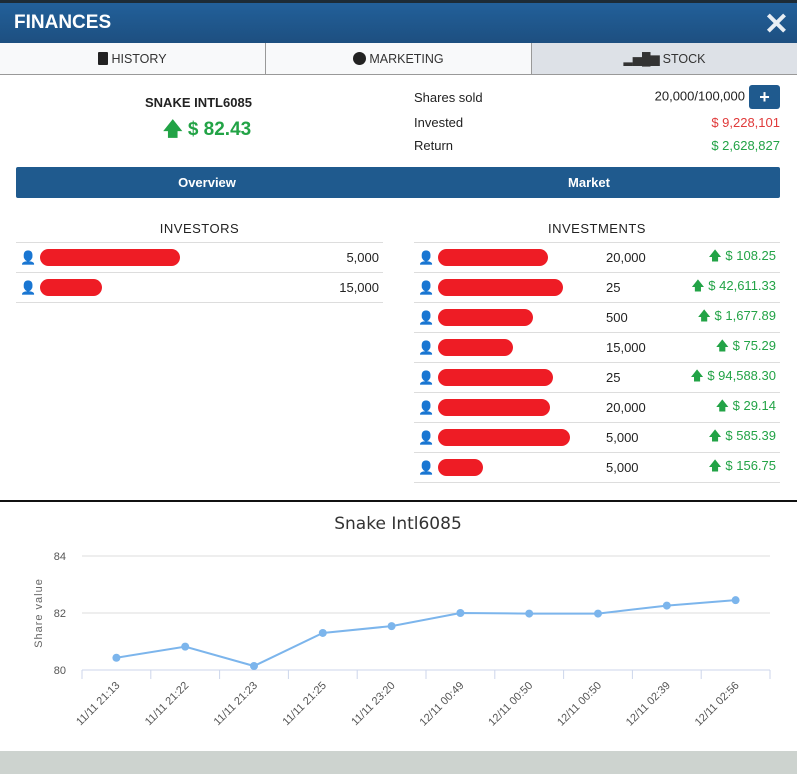 This screenshot has width=797, height=774. What do you see at coordinates (597, 318) in the screenshot?
I see `table-row: 👤 500 🡅 $ 1,677.89` at bounding box center [597, 318].